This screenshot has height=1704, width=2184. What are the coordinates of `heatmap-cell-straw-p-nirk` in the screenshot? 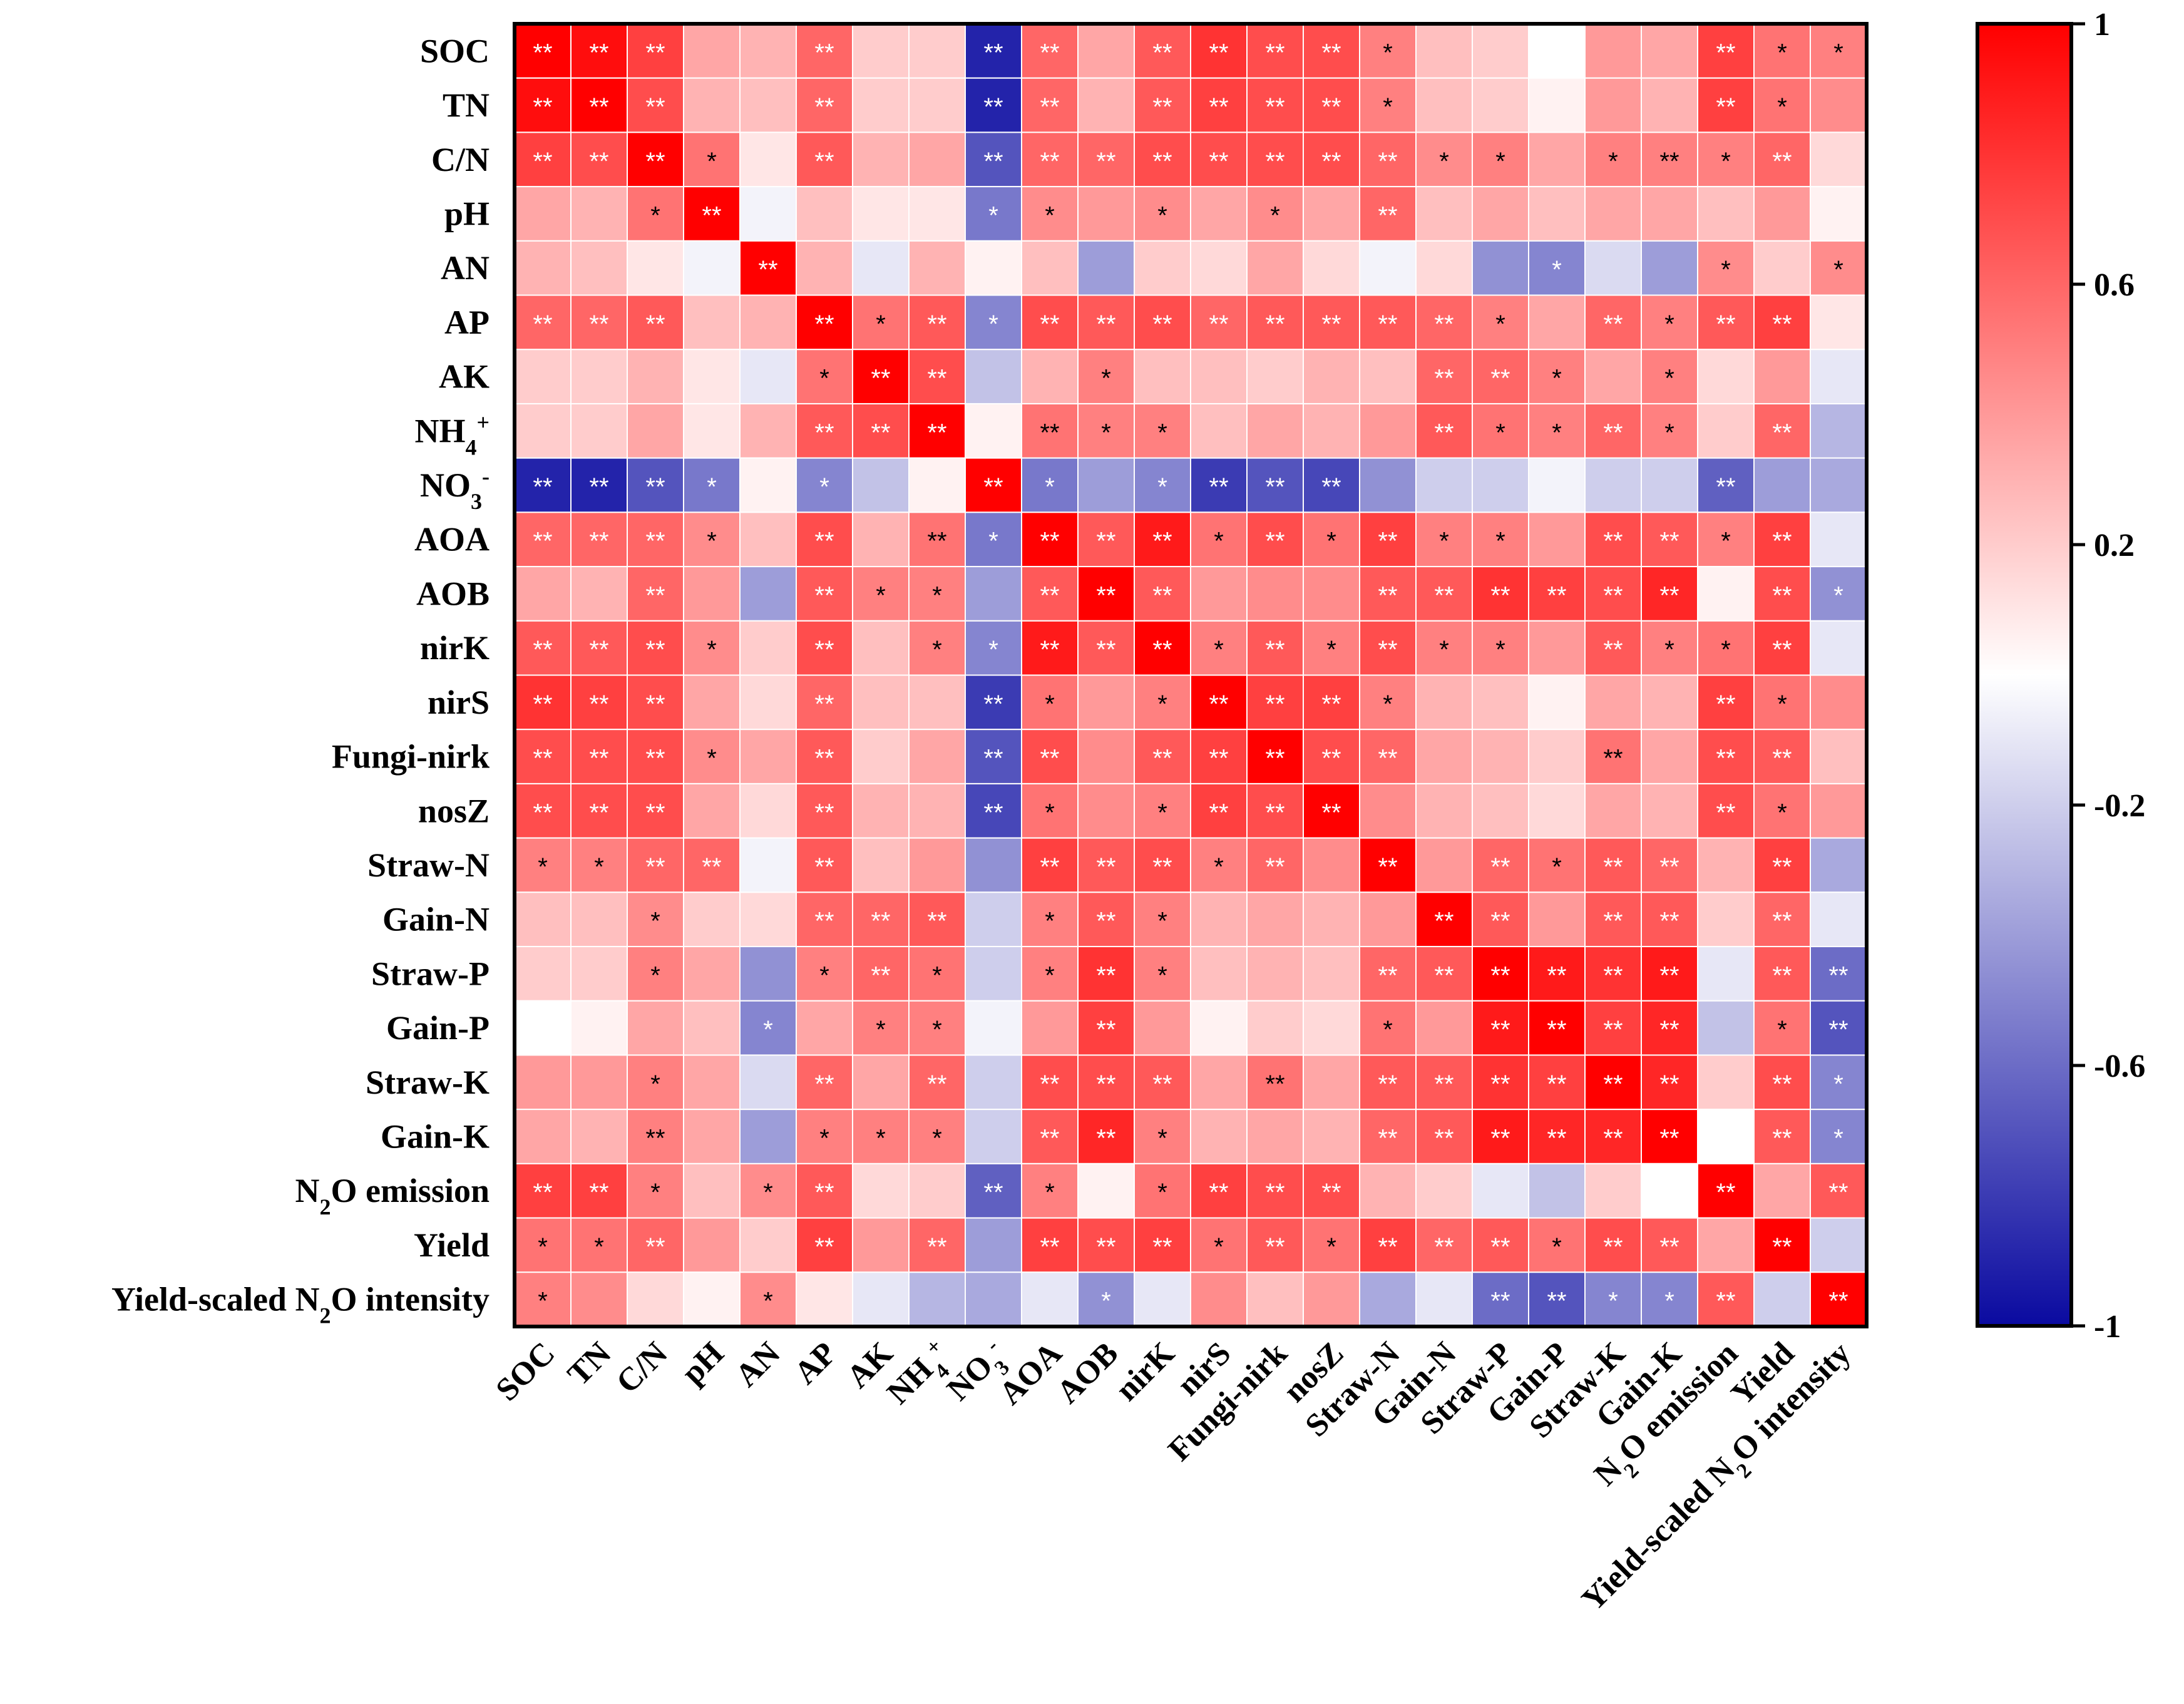 It's located at (1163, 974).